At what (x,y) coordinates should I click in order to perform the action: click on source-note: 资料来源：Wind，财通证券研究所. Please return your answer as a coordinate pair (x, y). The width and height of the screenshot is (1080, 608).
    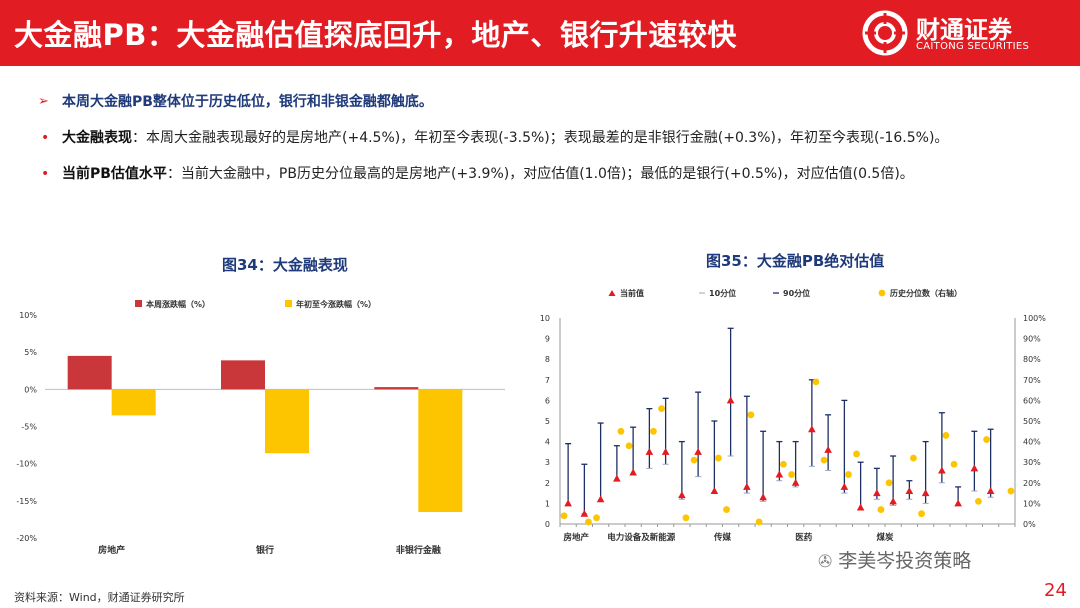
    Looking at the image, I should click on (99, 597).